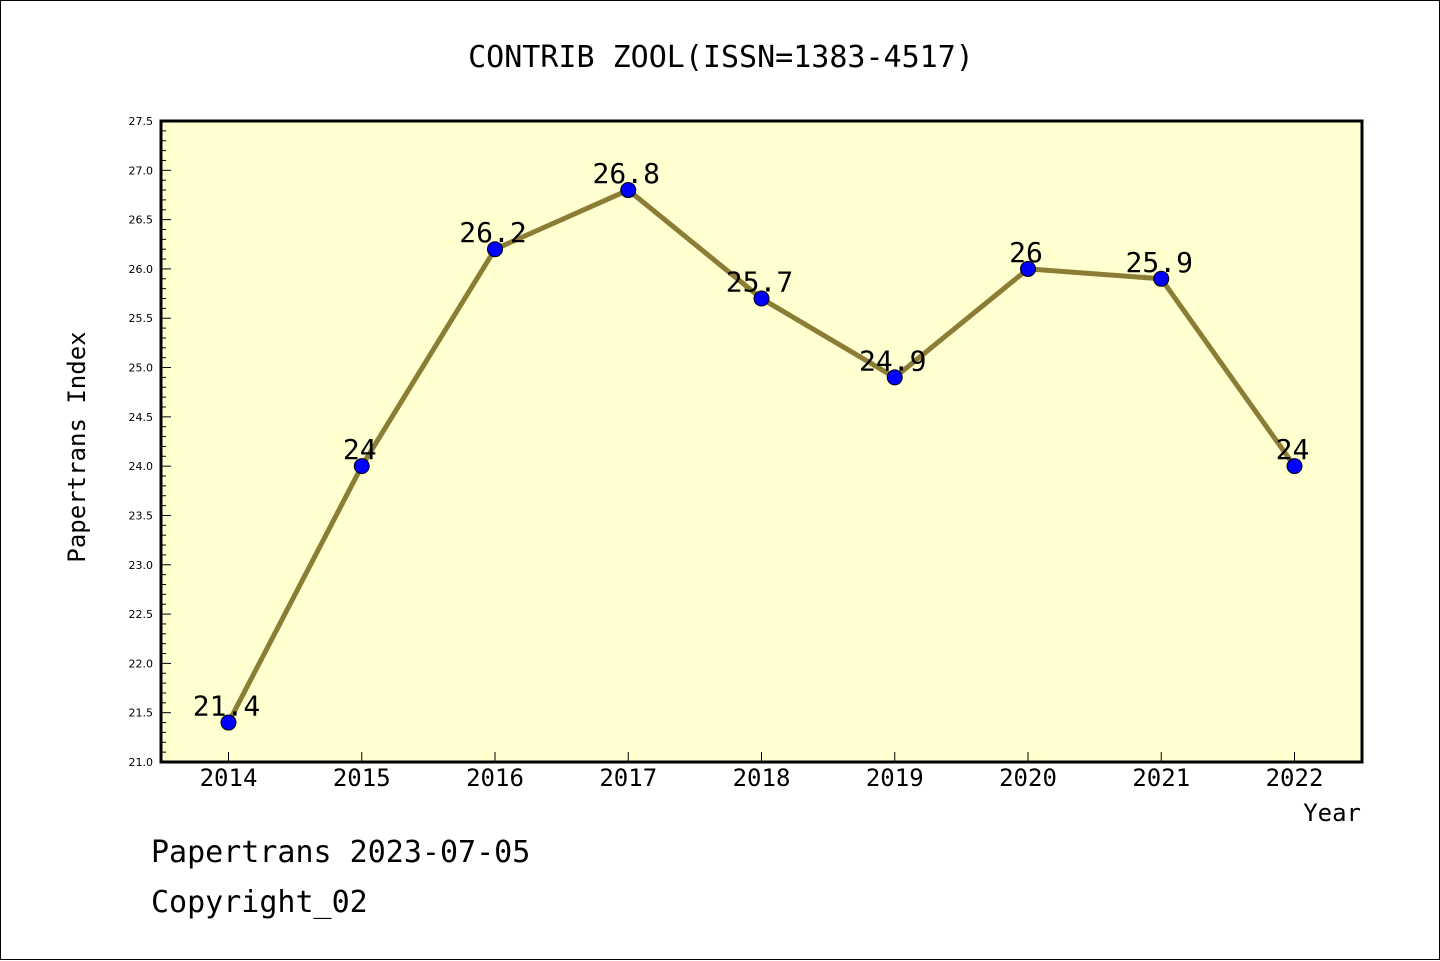  What do you see at coordinates (762, 778) in the screenshot?
I see `x-tick-label: 2018` at bounding box center [762, 778].